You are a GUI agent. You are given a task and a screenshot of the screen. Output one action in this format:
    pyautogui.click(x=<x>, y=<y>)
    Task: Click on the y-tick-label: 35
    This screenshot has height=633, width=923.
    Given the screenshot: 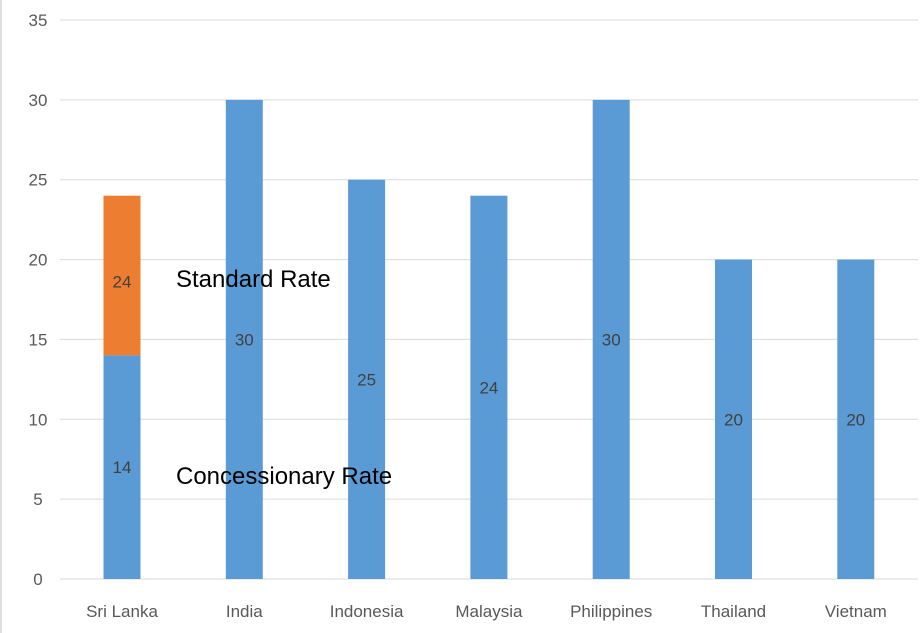 What is the action you would take?
    pyautogui.click(x=38, y=20)
    